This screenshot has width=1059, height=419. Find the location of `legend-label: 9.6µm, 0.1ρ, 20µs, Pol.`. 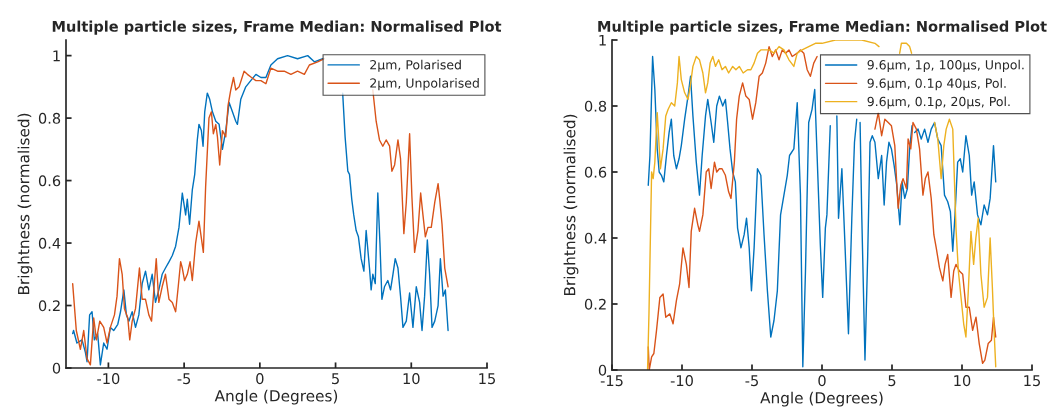

legend-label: 9.6µm, 0.1ρ, 20µs, Pol. is located at coordinates (938, 102).